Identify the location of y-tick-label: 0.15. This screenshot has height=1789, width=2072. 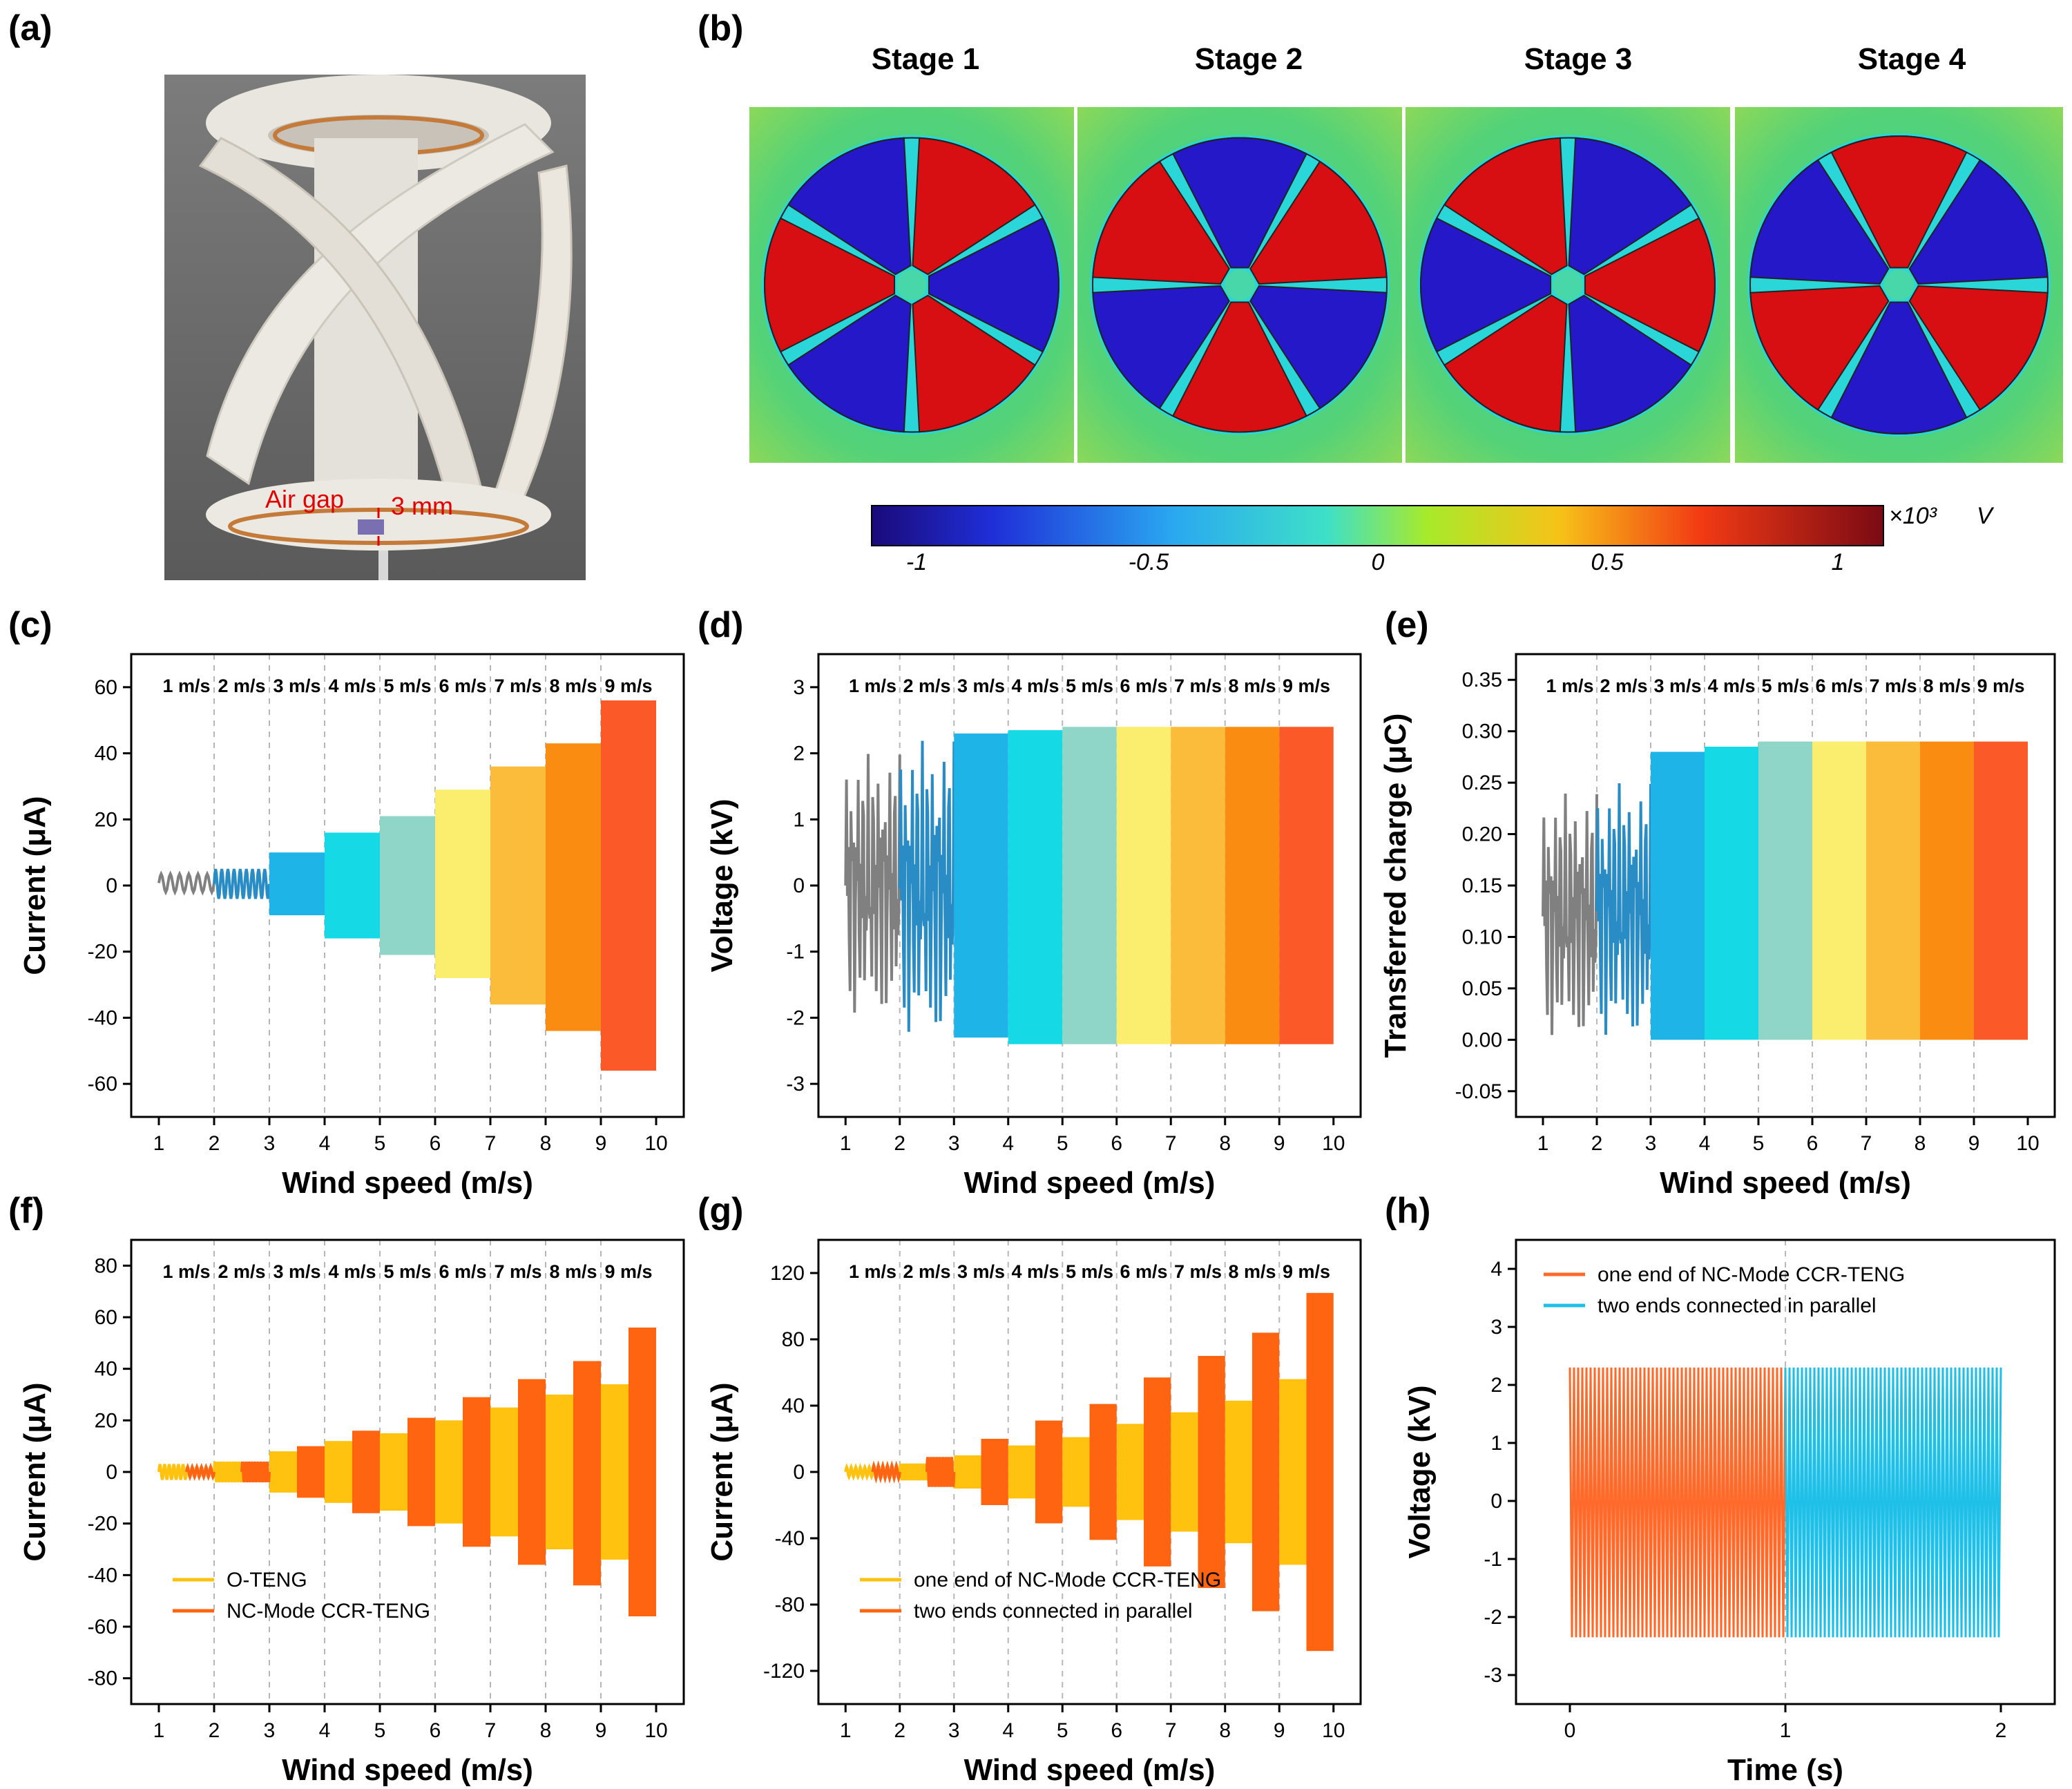
(1482, 886).